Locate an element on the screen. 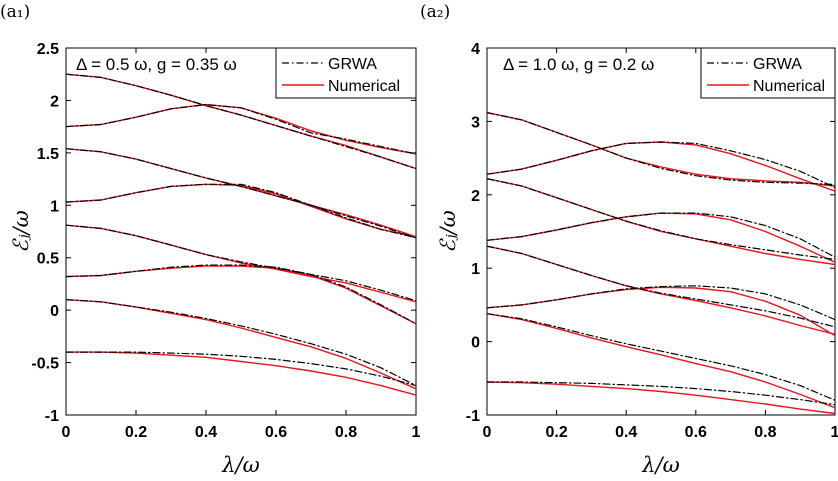  y-tick-label: 3 is located at coordinates (475, 122).